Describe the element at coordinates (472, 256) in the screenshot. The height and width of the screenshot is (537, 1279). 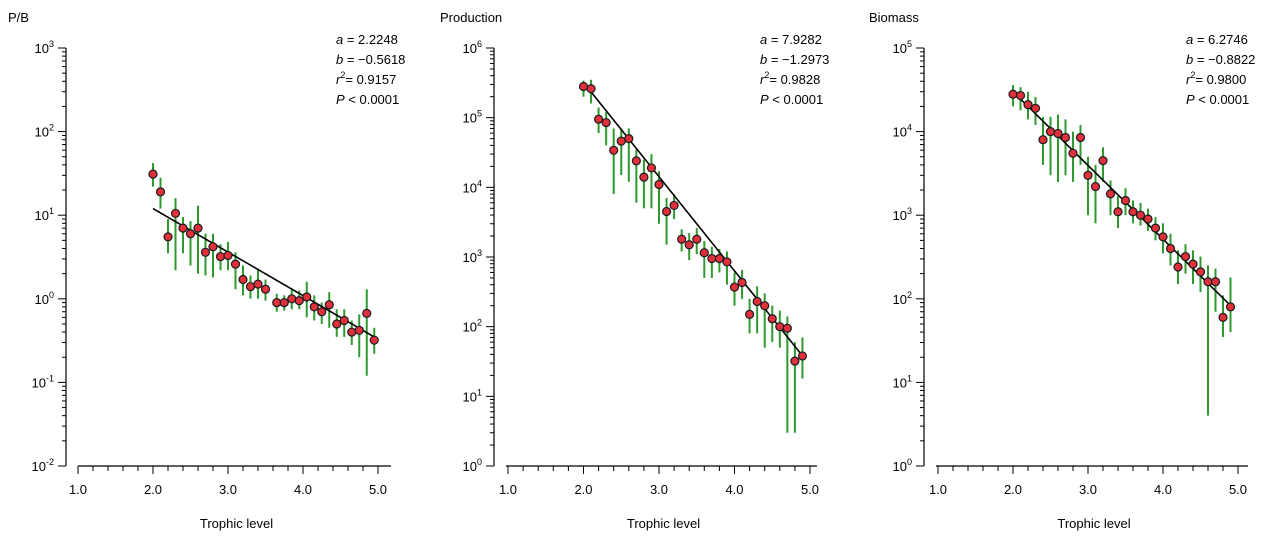
I see `panel-2-y-tick-label: 10³` at that location.